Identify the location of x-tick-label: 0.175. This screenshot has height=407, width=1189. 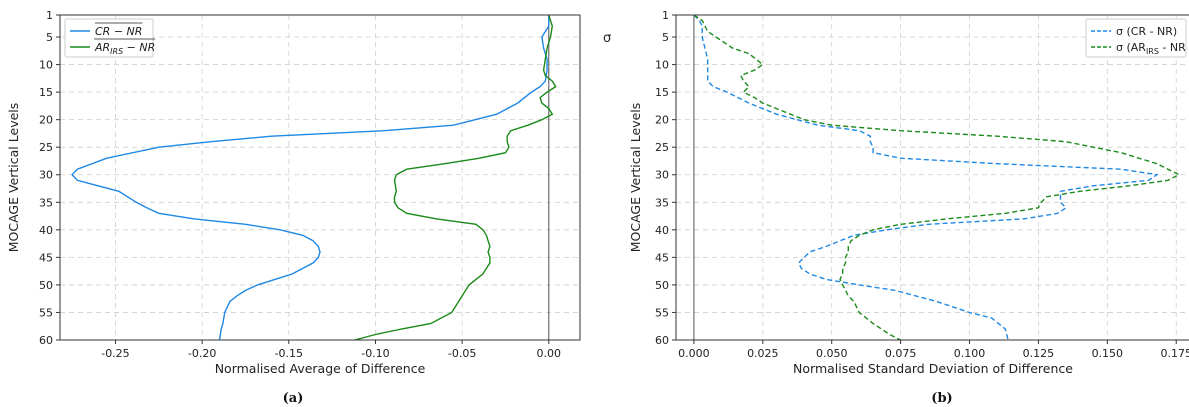
(1174, 353).